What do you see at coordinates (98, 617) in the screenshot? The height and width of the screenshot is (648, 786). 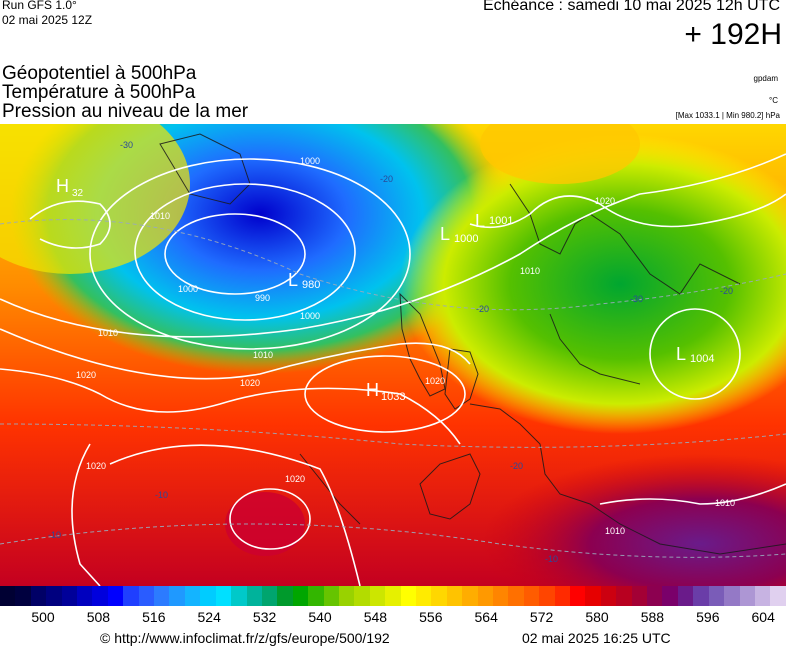 I see `colorbar-tick-label: 508` at bounding box center [98, 617].